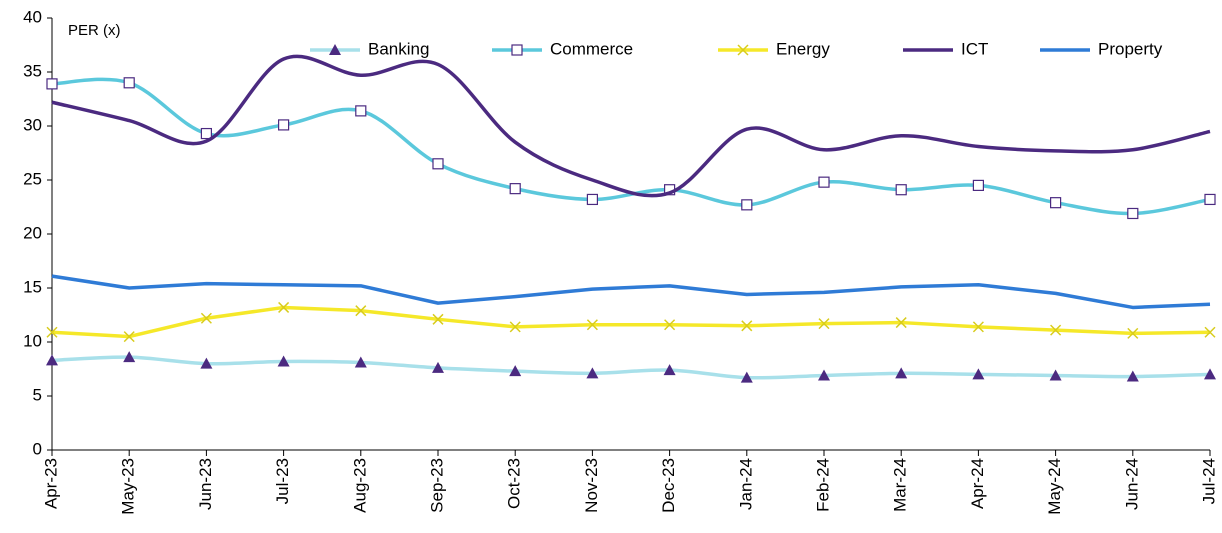 The image size is (1222, 533). What do you see at coordinates (1130, 48) in the screenshot?
I see `legend-label: Property` at bounding box center [1130, 48].